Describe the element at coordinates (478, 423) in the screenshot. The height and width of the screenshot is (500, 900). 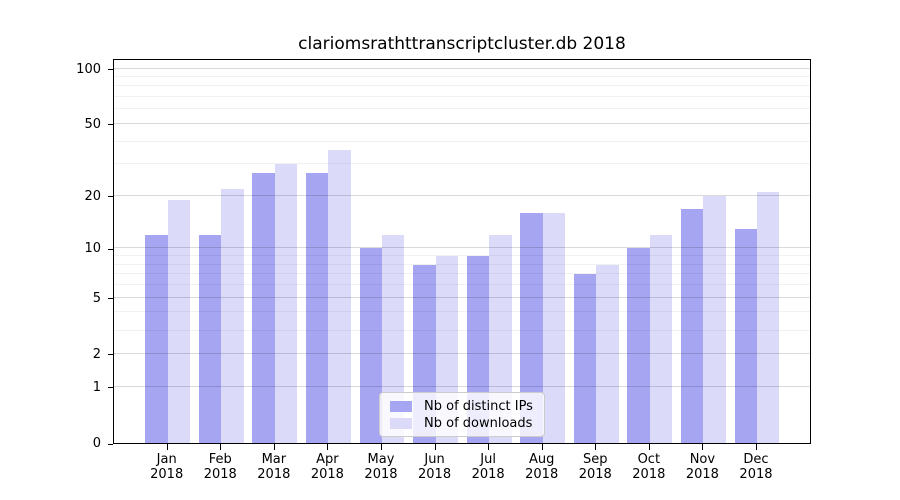
I see `legend-label-downloads: Nb of downloads` at that location.